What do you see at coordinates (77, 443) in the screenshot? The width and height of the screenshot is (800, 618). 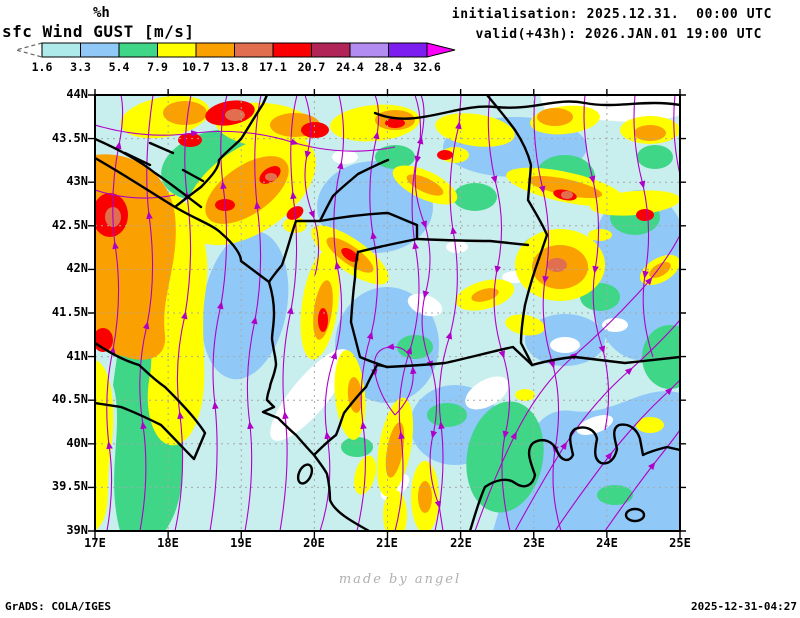 I see `lat-label-40n: 40N` at bounding box center [77, 443].